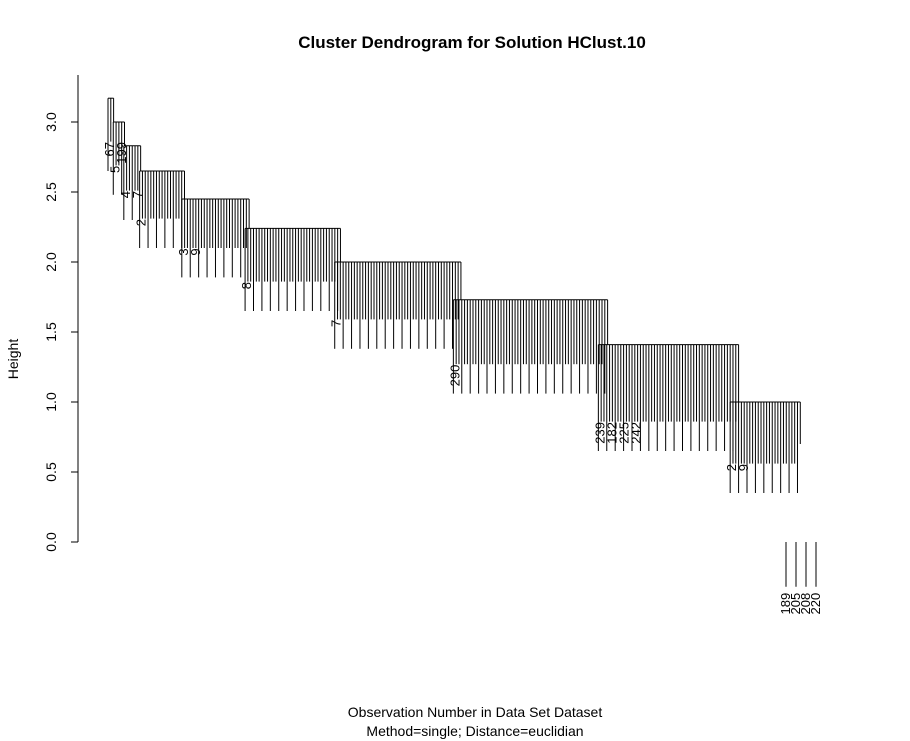 The image size is (910, 741). What do you see at coordinates (125, 194) in the screenshot?
I see `leaf-label: 4` at bounding box center [125, 194].